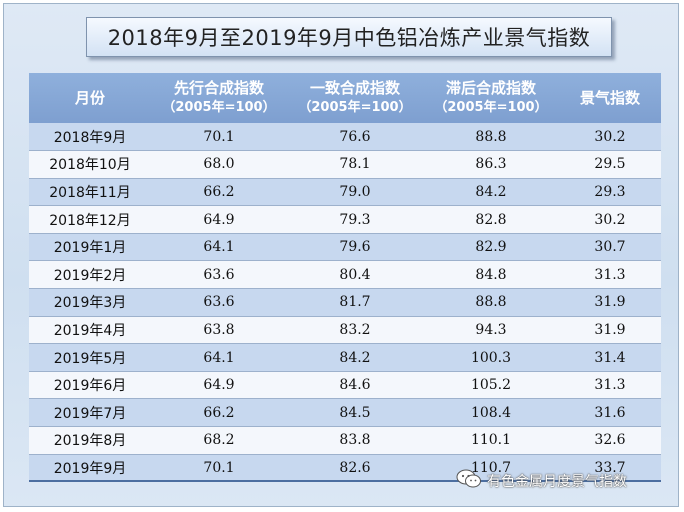 The image size is (684, 512). Describe the element at coordinates (610, 357) in the screenshot. I see `cell-prosperity-index: 31.4` at that location.